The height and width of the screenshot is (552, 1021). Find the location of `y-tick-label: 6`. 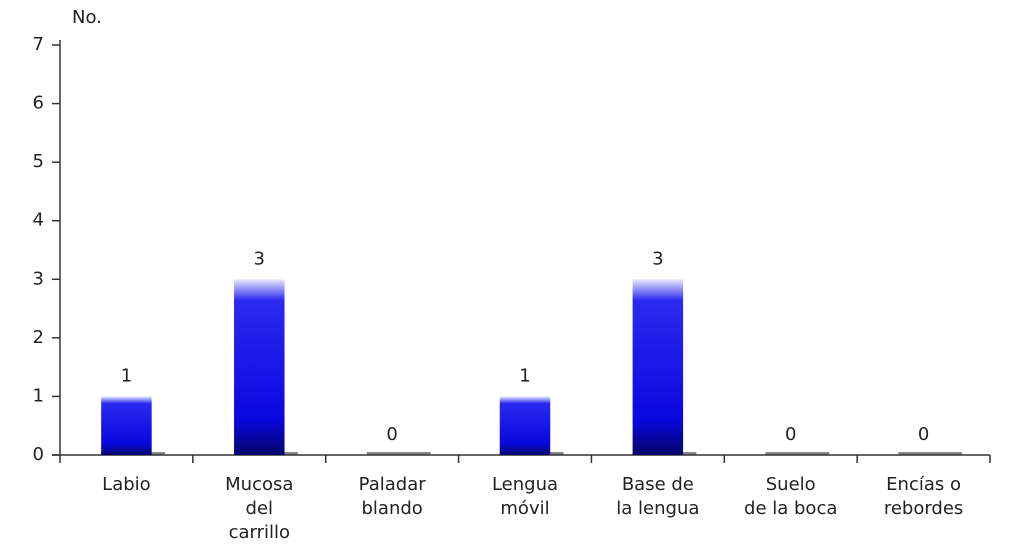

y-tick-label: 6 is located at coordinates (38, 103).